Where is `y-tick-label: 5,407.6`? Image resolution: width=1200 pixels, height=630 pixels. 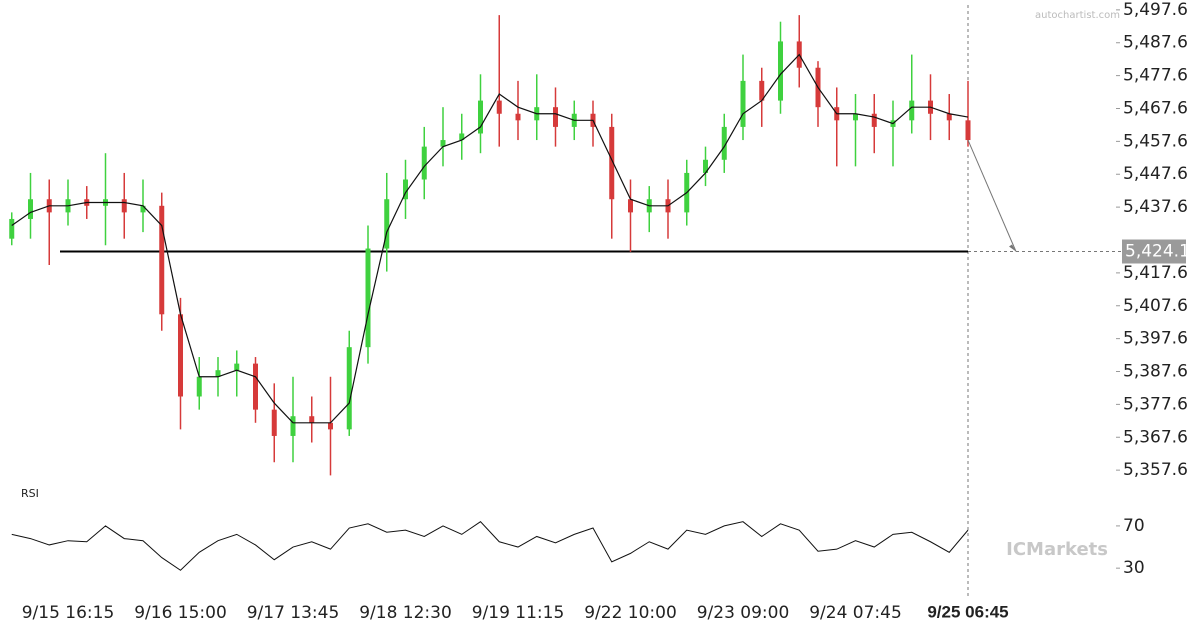
y-tick-label: 5,407.6 is located at coordinates (1155, 306).